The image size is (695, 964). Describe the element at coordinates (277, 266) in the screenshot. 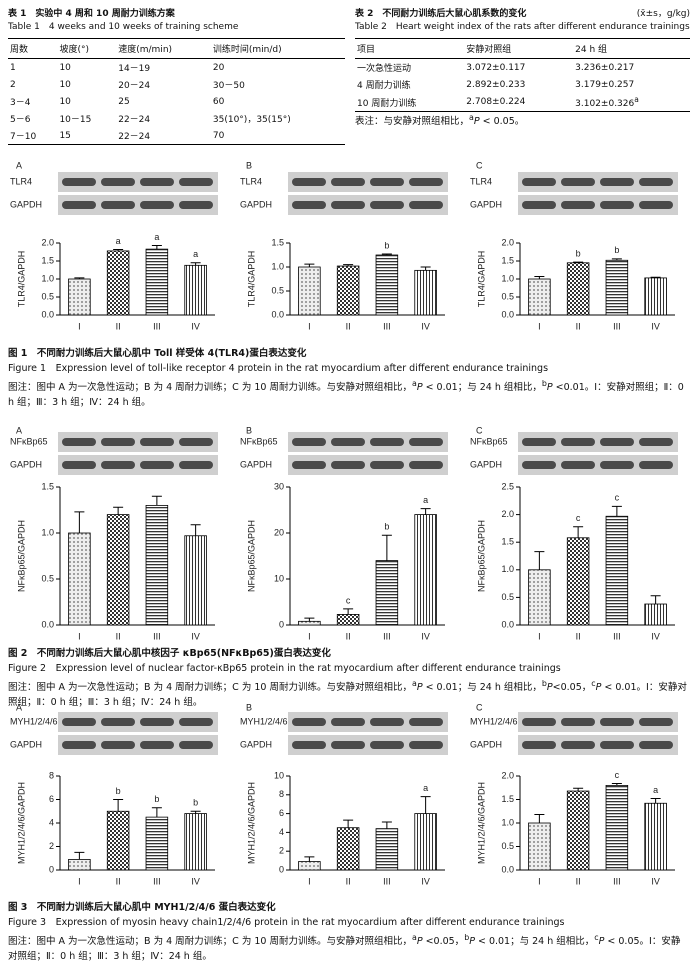

I see `y-tick-label: 1.0` at that location.